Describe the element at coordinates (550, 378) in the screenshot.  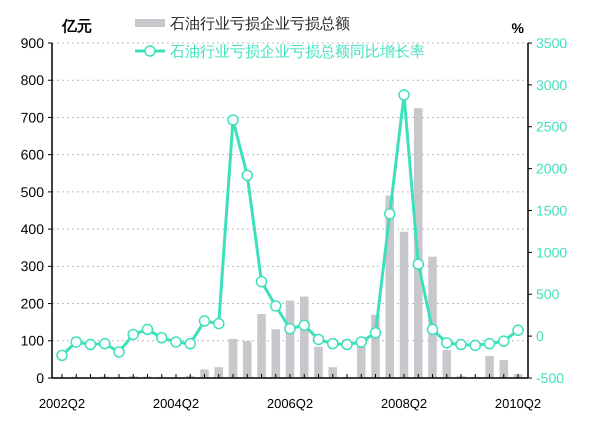
I see `y2-tick-label: -500` at that location.